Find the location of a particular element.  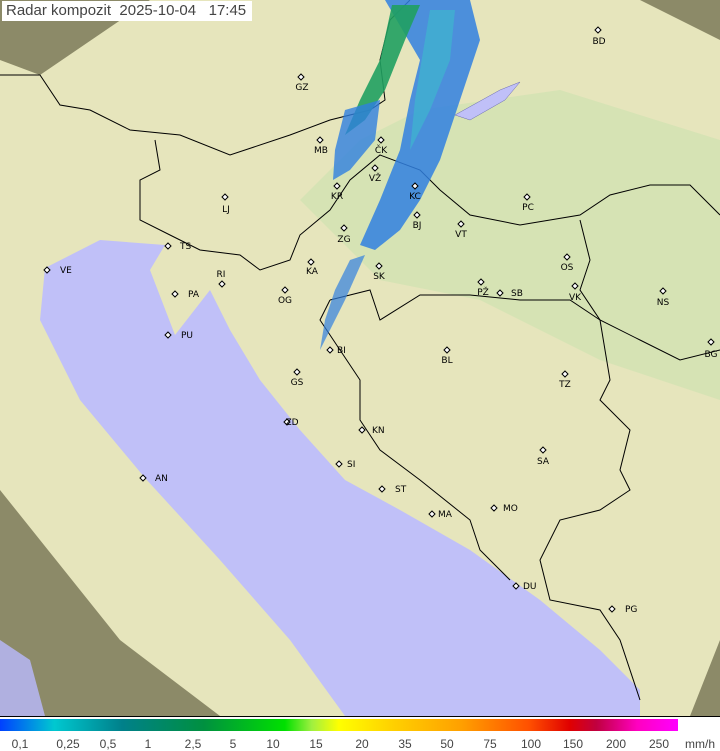

legend-label: 0,5 is located at coordinates (108, 744).